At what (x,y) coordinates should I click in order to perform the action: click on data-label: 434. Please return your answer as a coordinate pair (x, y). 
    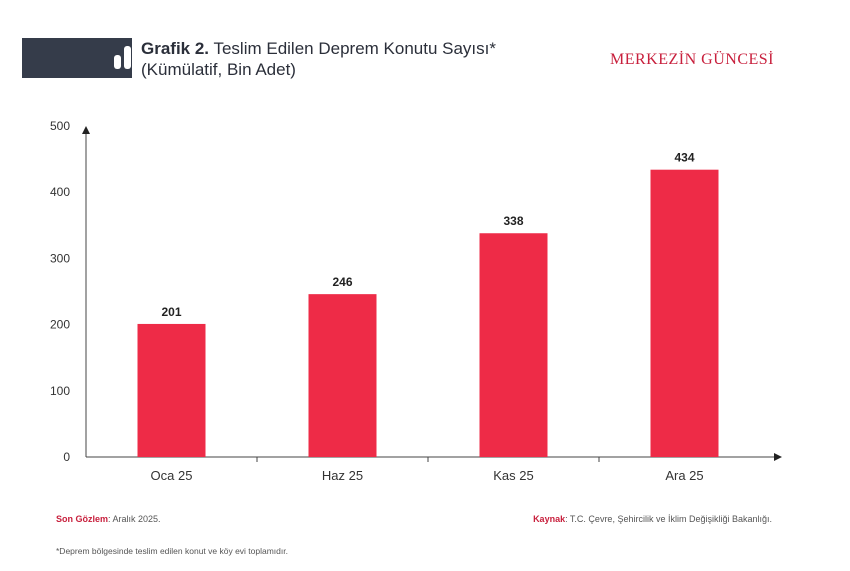
    Looking at the image, I should click on (684, 158).